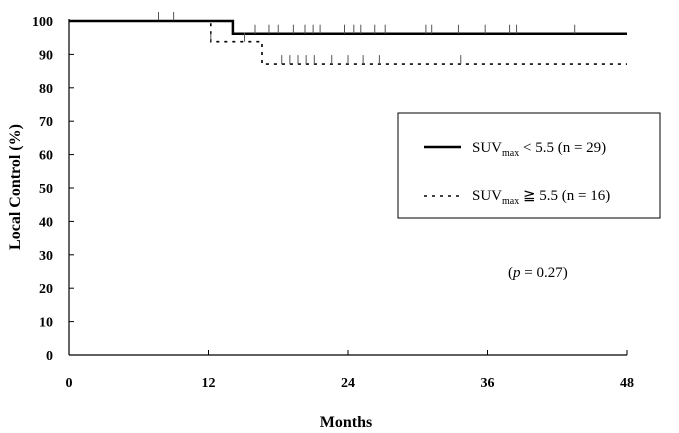  Describe the element at coordinates (541, 197) in the screenshot. I see `legend-entry-2: SUVmax ≧ 5.5 (n = 16)` at that location.